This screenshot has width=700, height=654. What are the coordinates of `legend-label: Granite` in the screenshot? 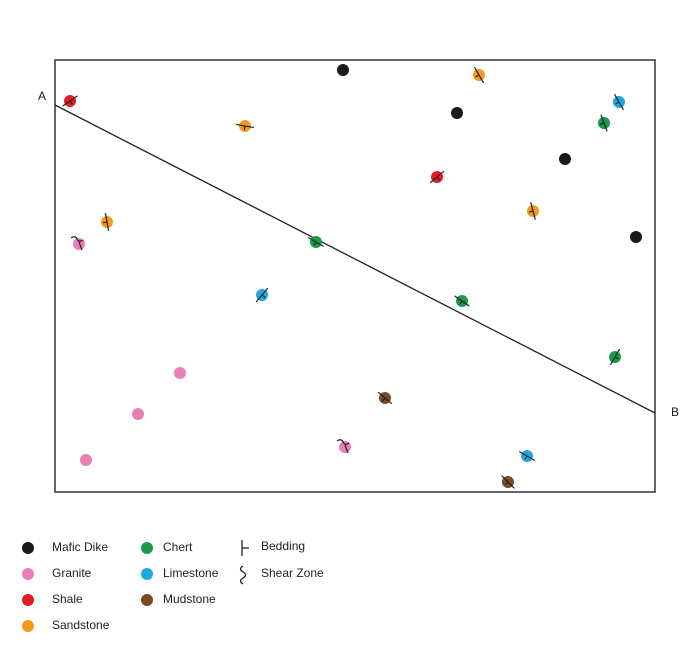 It's located at (72, 573).